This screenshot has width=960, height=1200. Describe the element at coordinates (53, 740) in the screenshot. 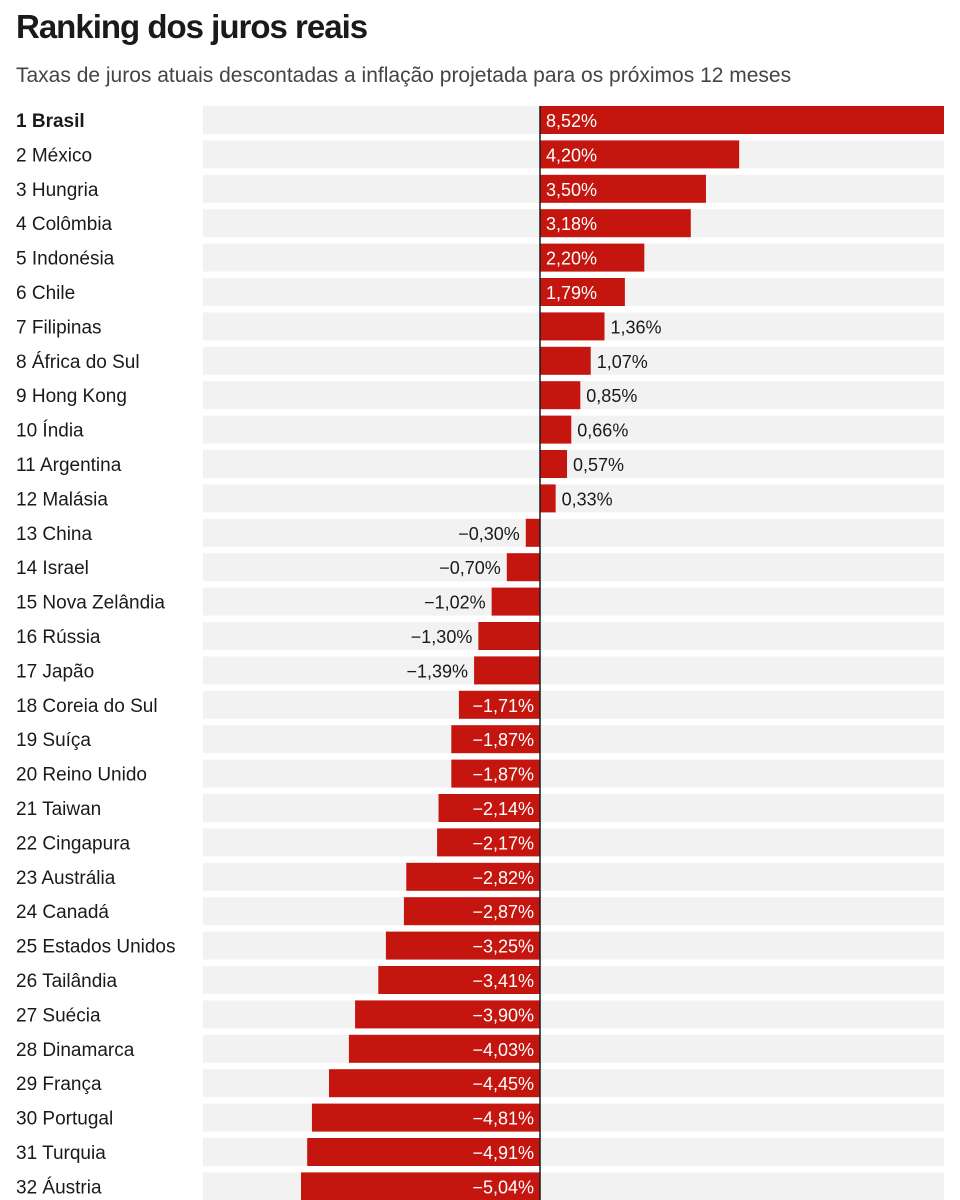

I see `category-label: 19 Suíça` at that location.